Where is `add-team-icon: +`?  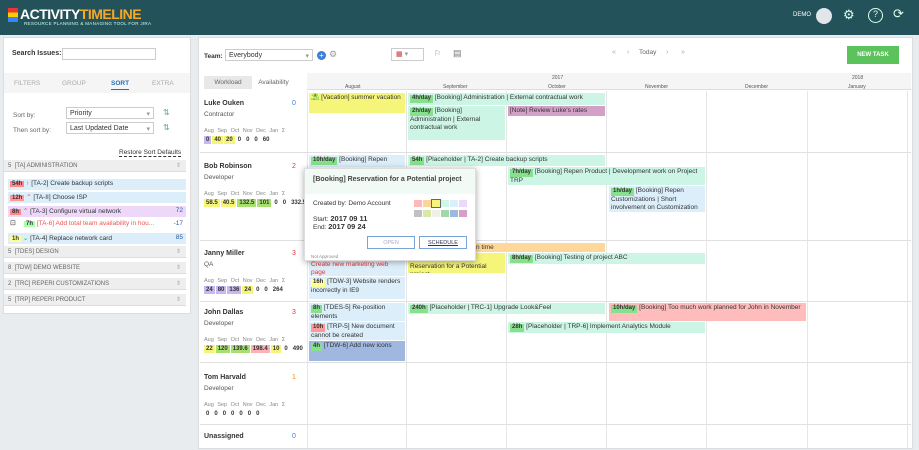 add-team-icon: + is located at coordinates (321, 55).